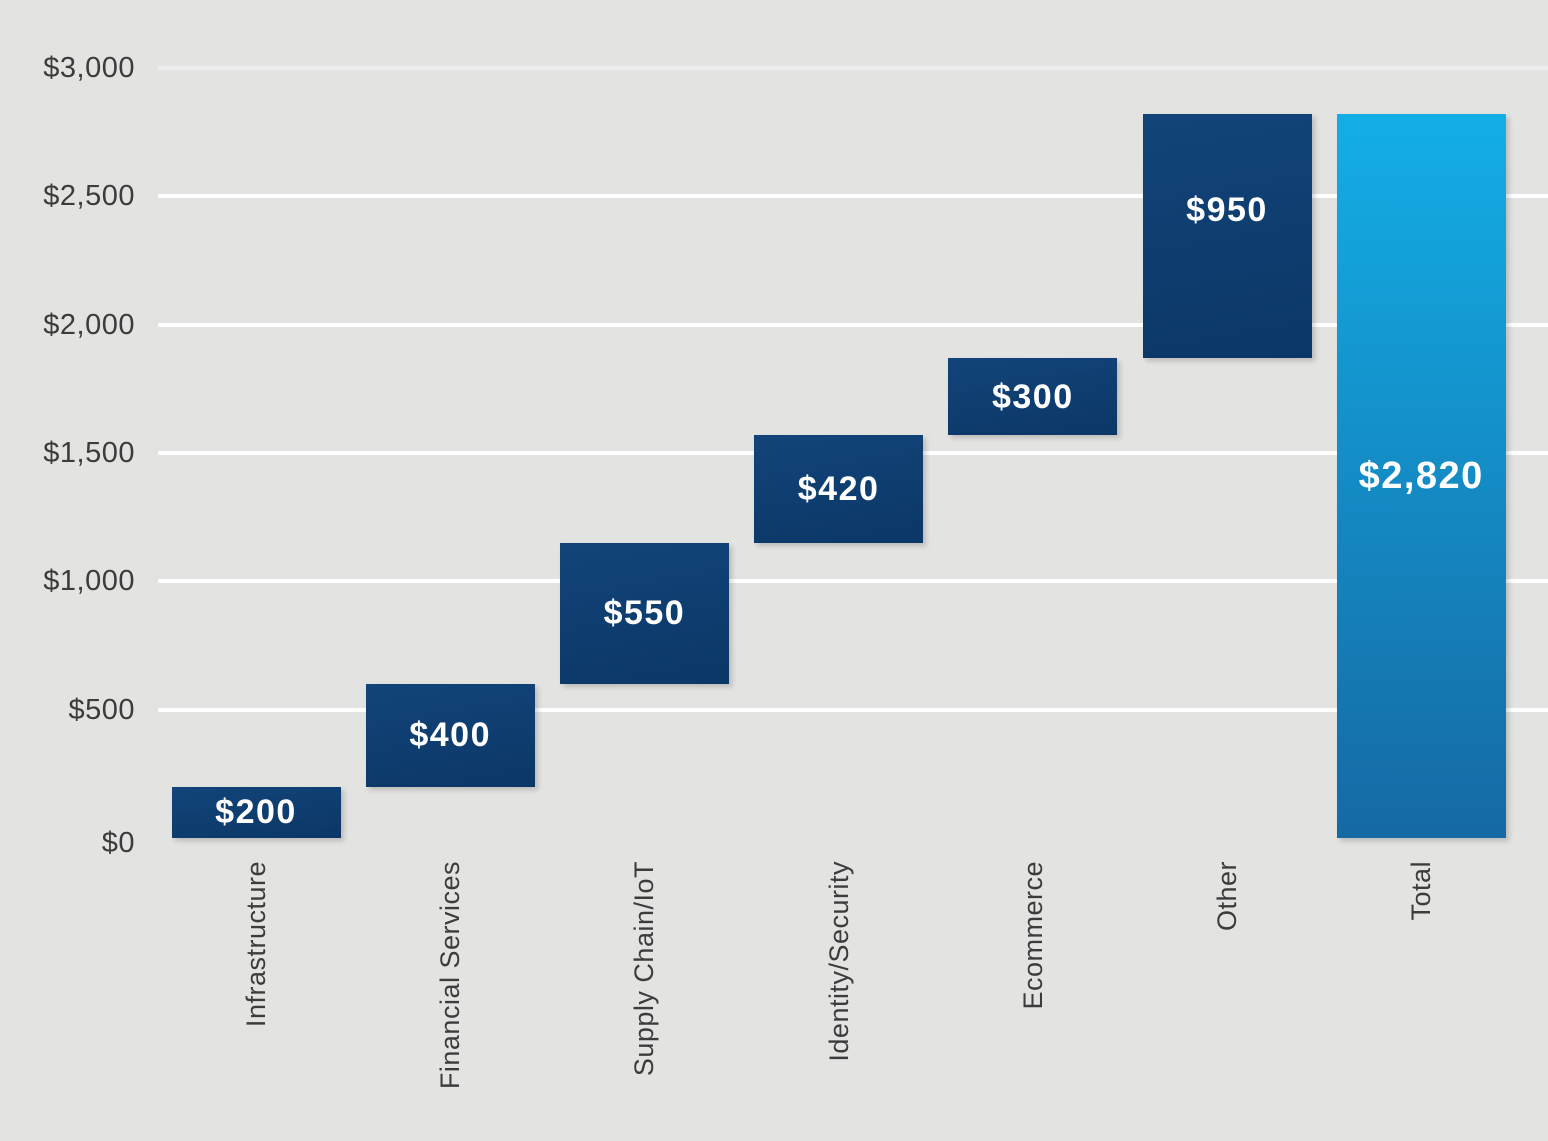 The height and width of the screenshot is (1141, 1548). I want to click on bar-infrastructure: $200, so click(256, 812).